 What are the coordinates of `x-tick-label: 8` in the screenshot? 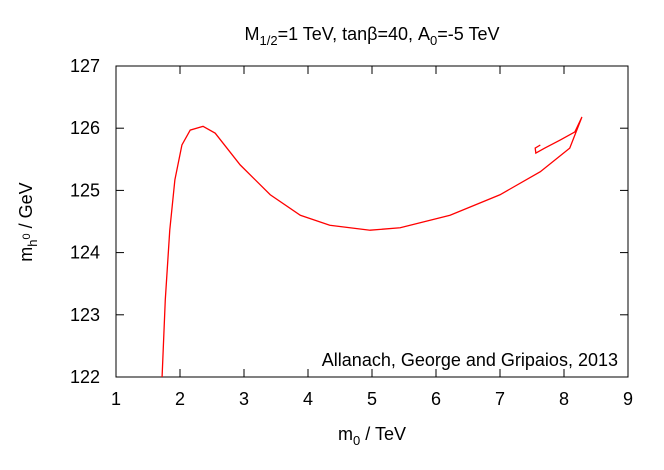 It's located at (564, 399).